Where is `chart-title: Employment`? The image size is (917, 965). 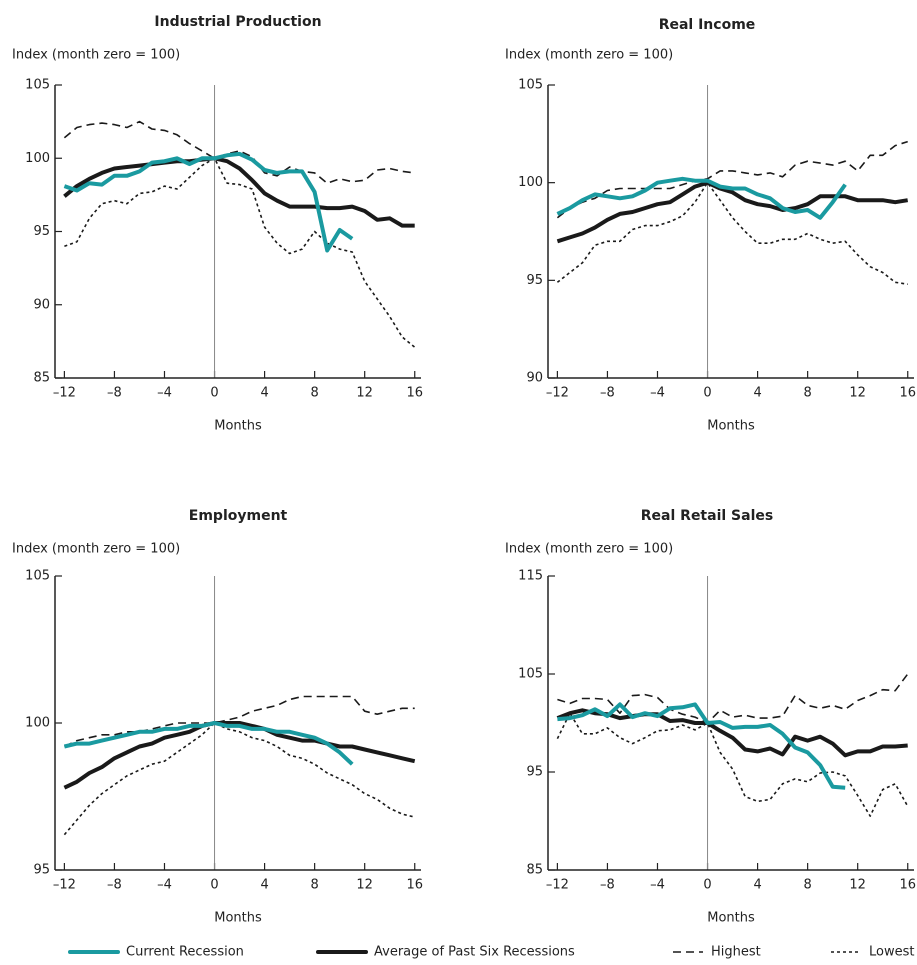
chart-title: Employment is located at coordinates (238, 516).